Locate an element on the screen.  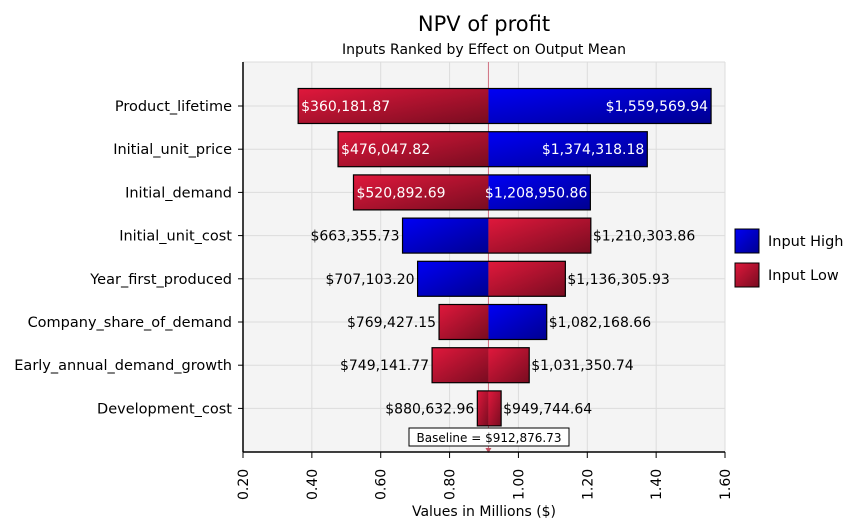
legend-item: Input Low is located at coordinates (786, 275).